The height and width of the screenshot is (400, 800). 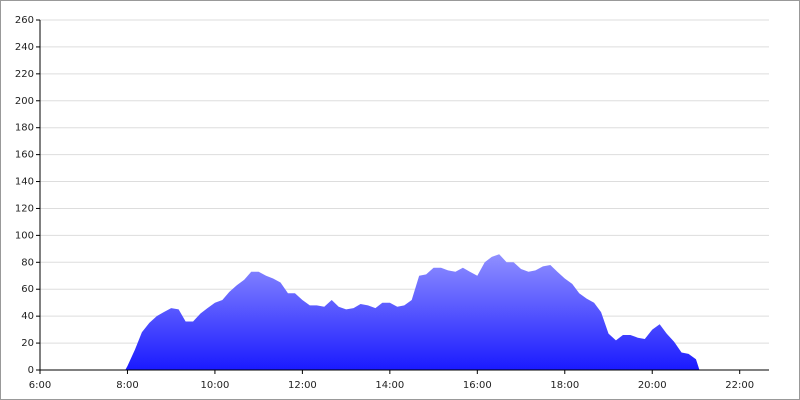 What do you see at coordinates (27, 343) in the screenshot?
I see `y-tick-label: 20` at bounding box center [27, 343].